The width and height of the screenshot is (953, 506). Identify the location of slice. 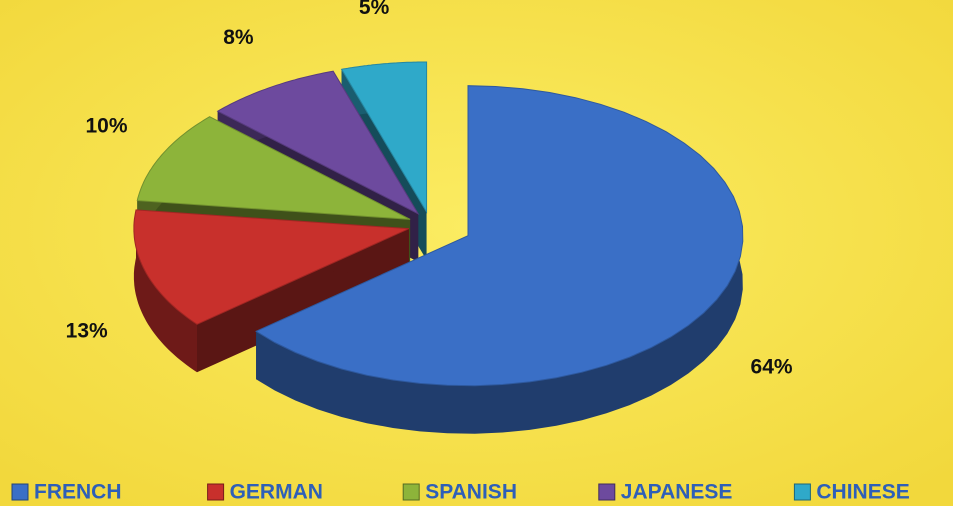
(271, 291).